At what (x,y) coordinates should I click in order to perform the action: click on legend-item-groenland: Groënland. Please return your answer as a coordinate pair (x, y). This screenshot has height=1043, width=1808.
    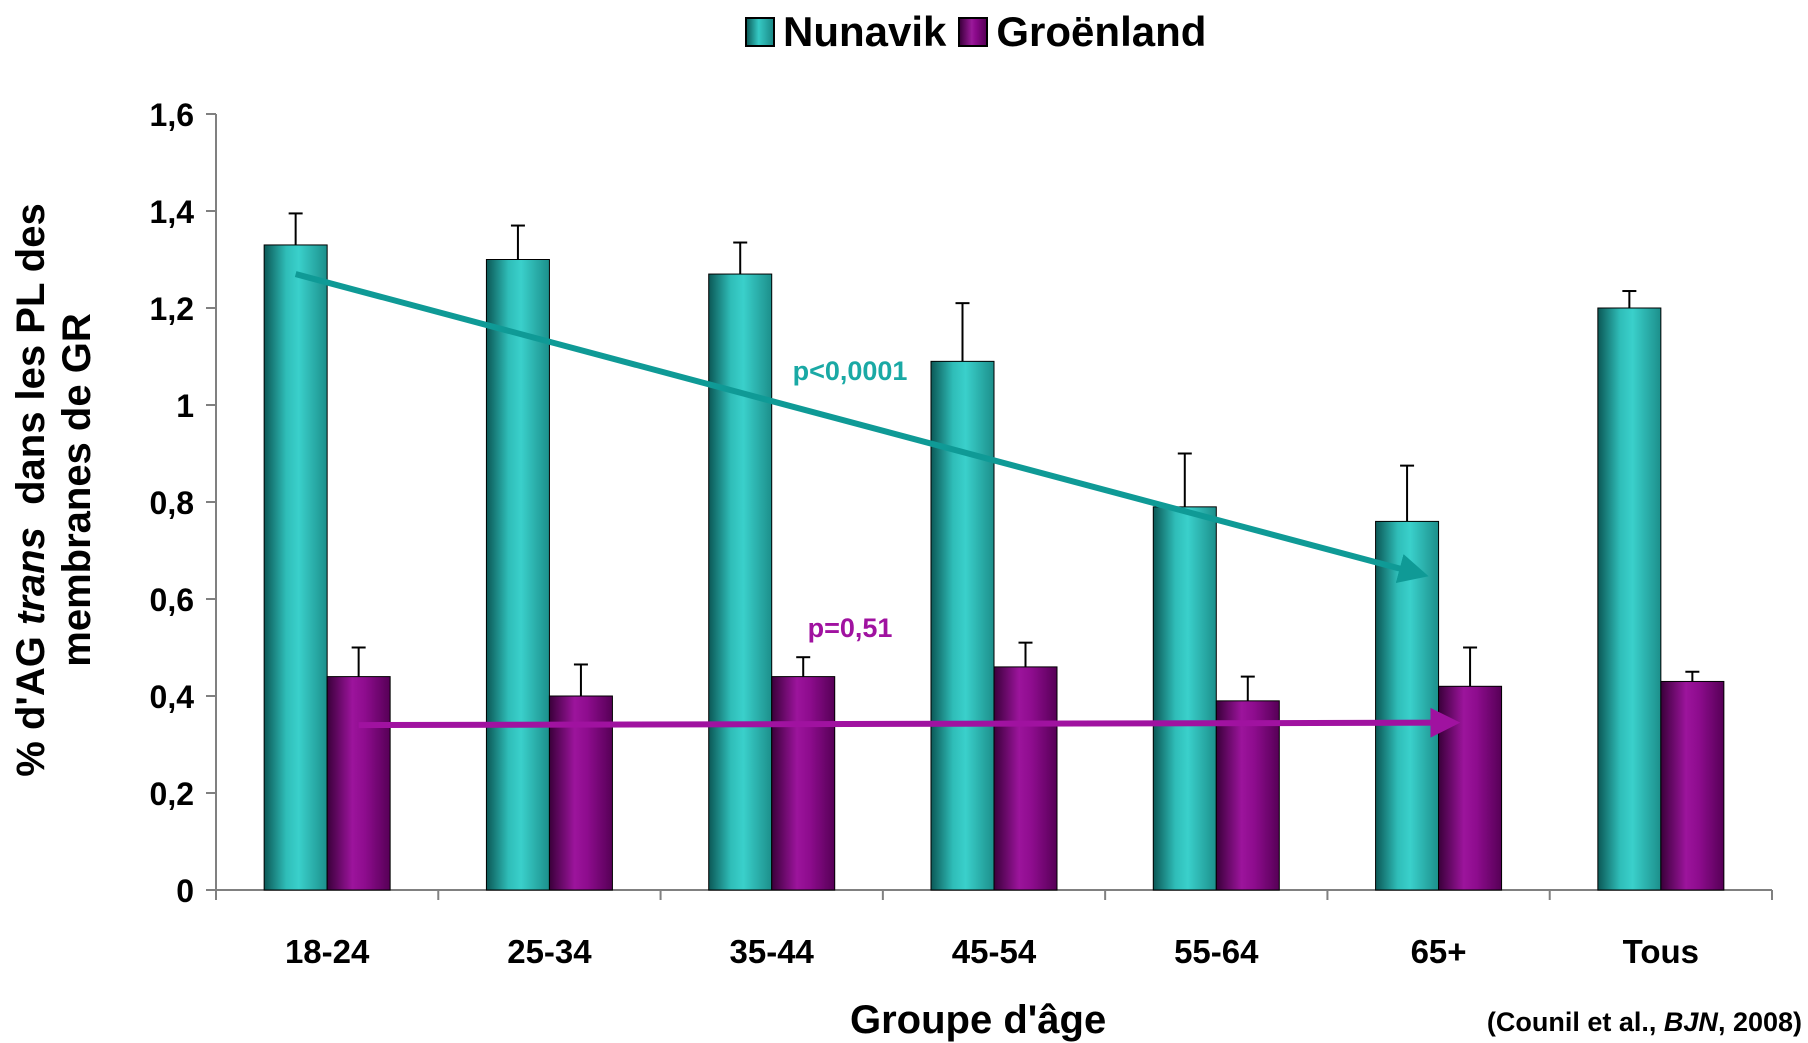
    Looking at the image, I should click on (1082, 32).